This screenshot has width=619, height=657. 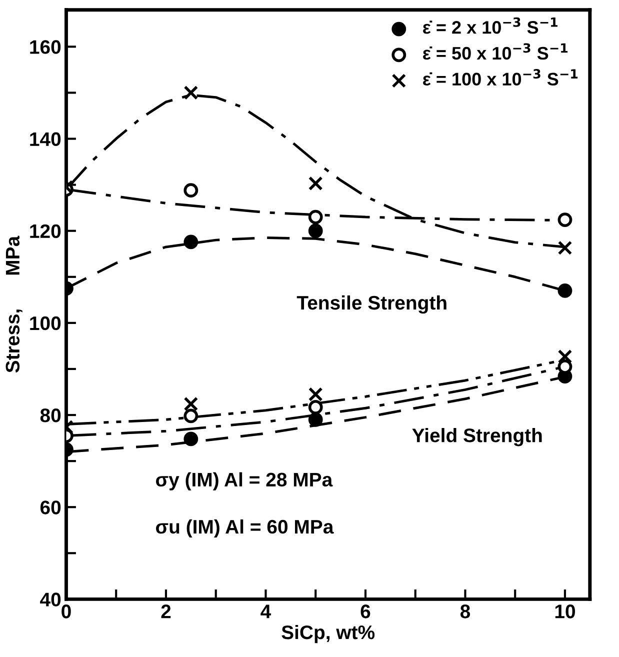 I want to click on y-tick-label: 80, so click(x=50, y=415).